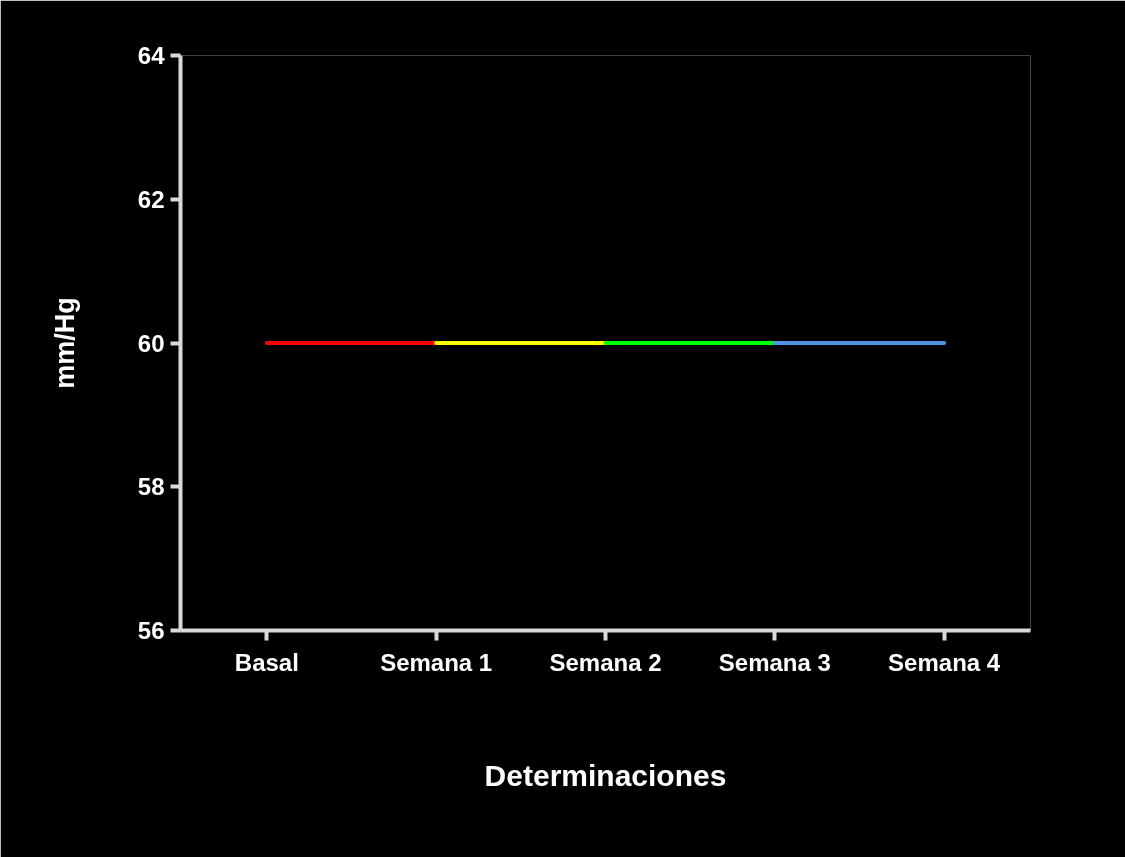 This screenshot has height=857, width=1125. Describe the element at coordinates (436, 662) in the screenshot. I see `x-tick-label: Semana 1` at that location.